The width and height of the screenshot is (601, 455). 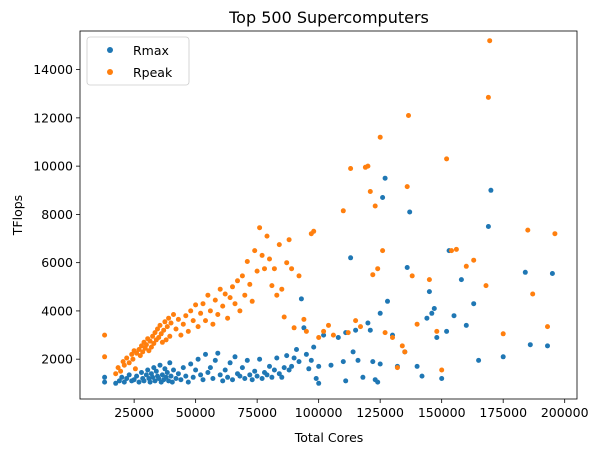 What do you see at coordinates (503, 412) in the screenshot?
I see `x-tick-label: 175000` at bounding box center [503, 412].